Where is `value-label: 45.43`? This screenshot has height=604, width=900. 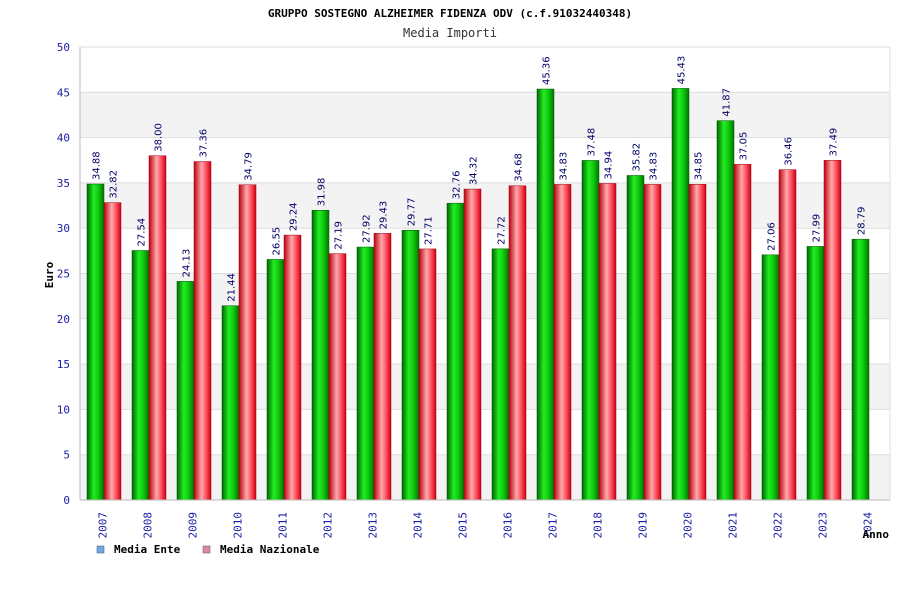
value-label: 45.43 is located at coordinates (682, 70).